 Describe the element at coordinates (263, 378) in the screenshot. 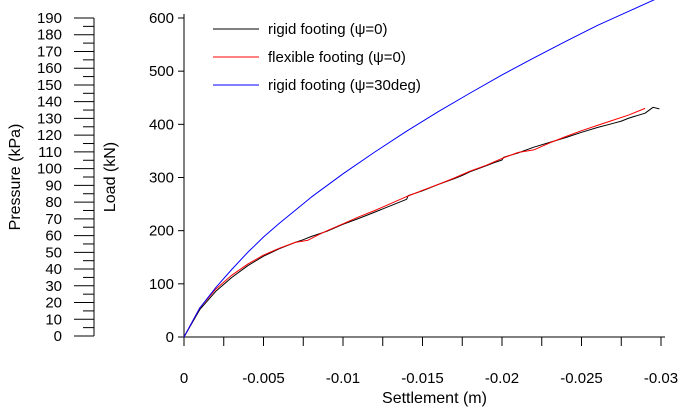

I see `x-tick-label: -0.005` at that location.